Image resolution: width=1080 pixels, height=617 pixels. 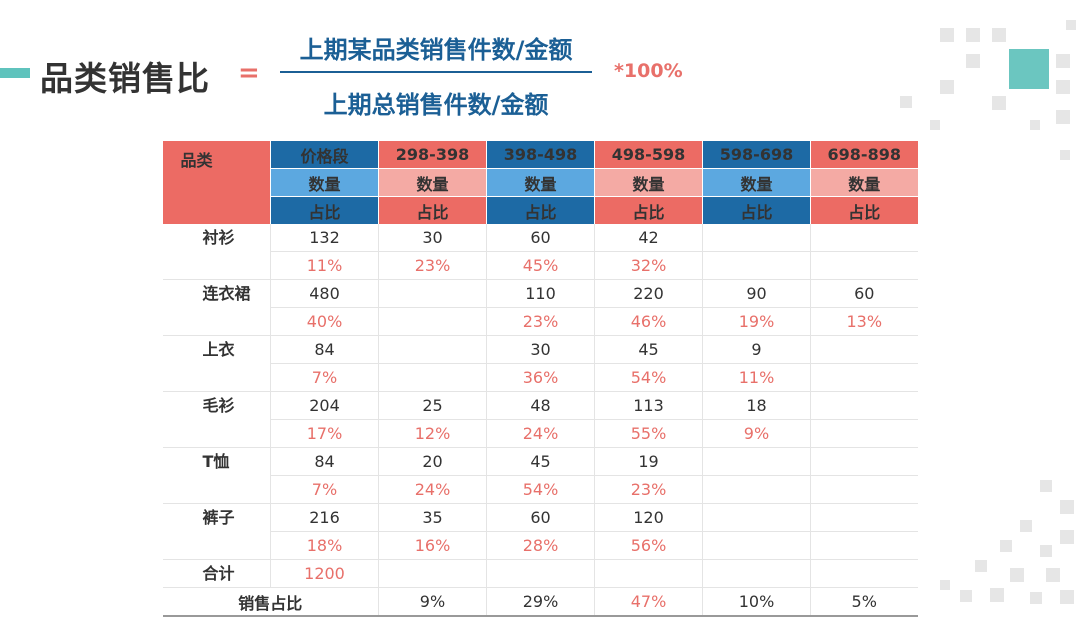 I want to click on total-value: 1200, so click(x=324, y=573).